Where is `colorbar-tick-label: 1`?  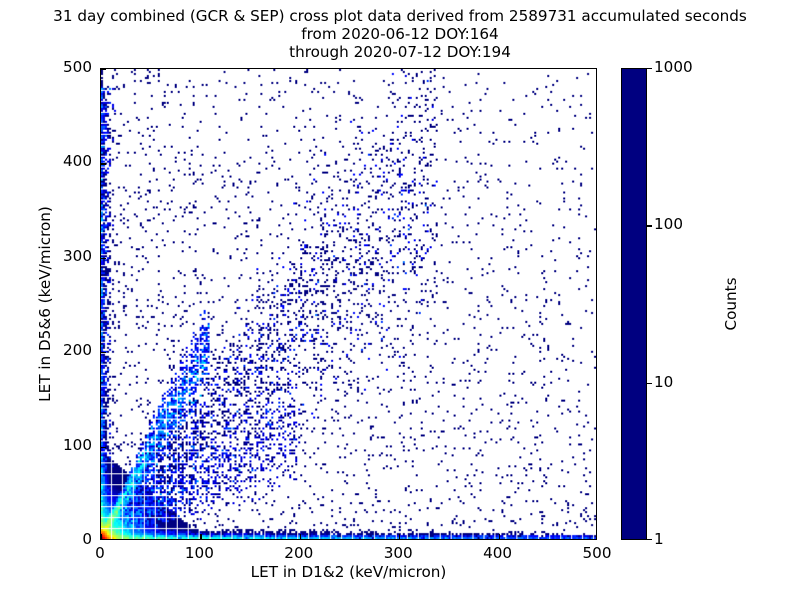
colorbar-tick-label: 1 is located at coordinates (659, 539).